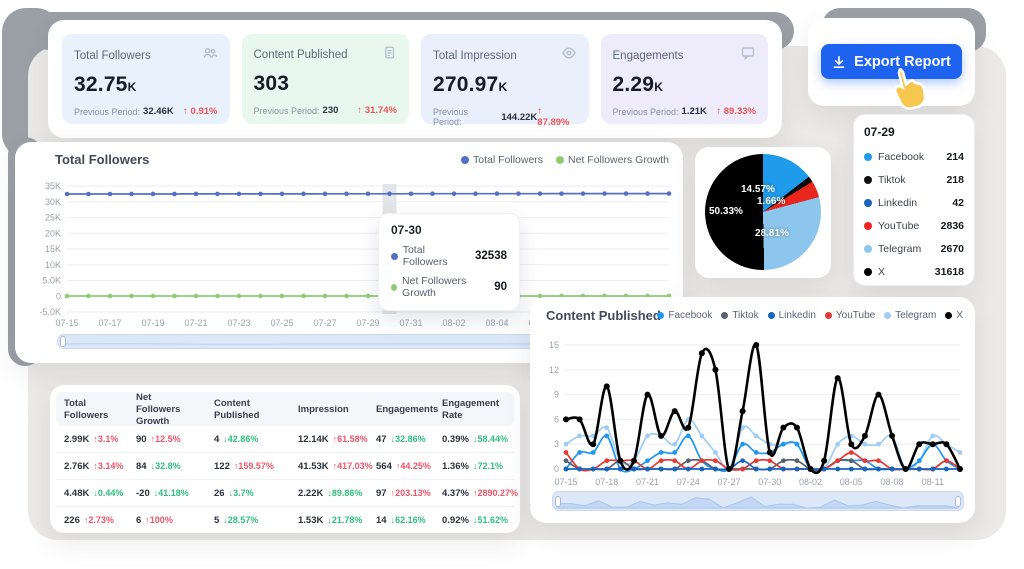 Image resolution: width=1024 pixels, height=569 pixels. I want to click on table-cell: 47 ↓32.86%, so click(401, 439).